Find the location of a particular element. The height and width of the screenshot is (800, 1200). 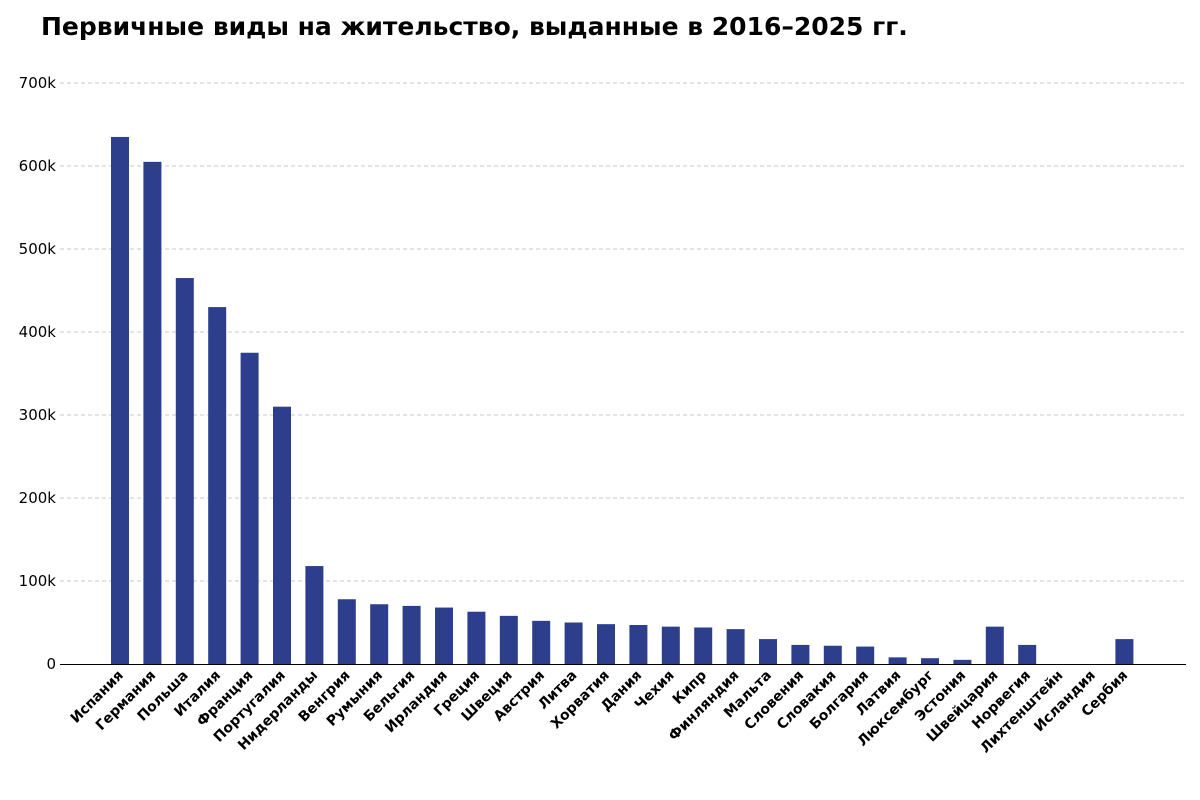

y-tick-label: 100k is located at coordinates (38, 581).